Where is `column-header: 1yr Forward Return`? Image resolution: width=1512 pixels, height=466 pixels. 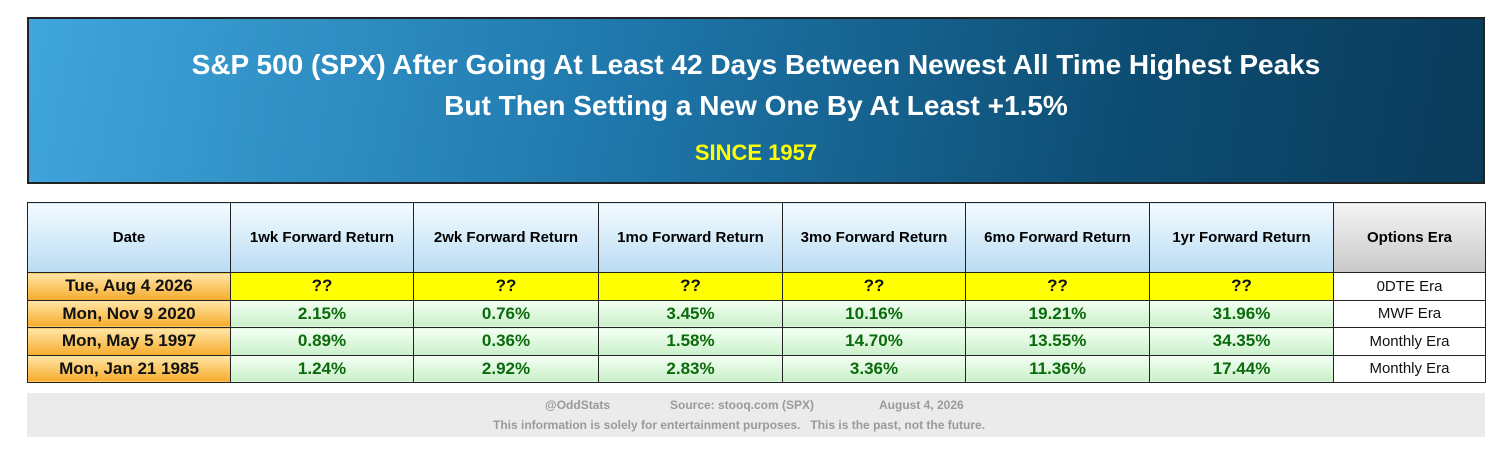 column-header: 1yr Forward Return is located at coordinates (1241, 237).